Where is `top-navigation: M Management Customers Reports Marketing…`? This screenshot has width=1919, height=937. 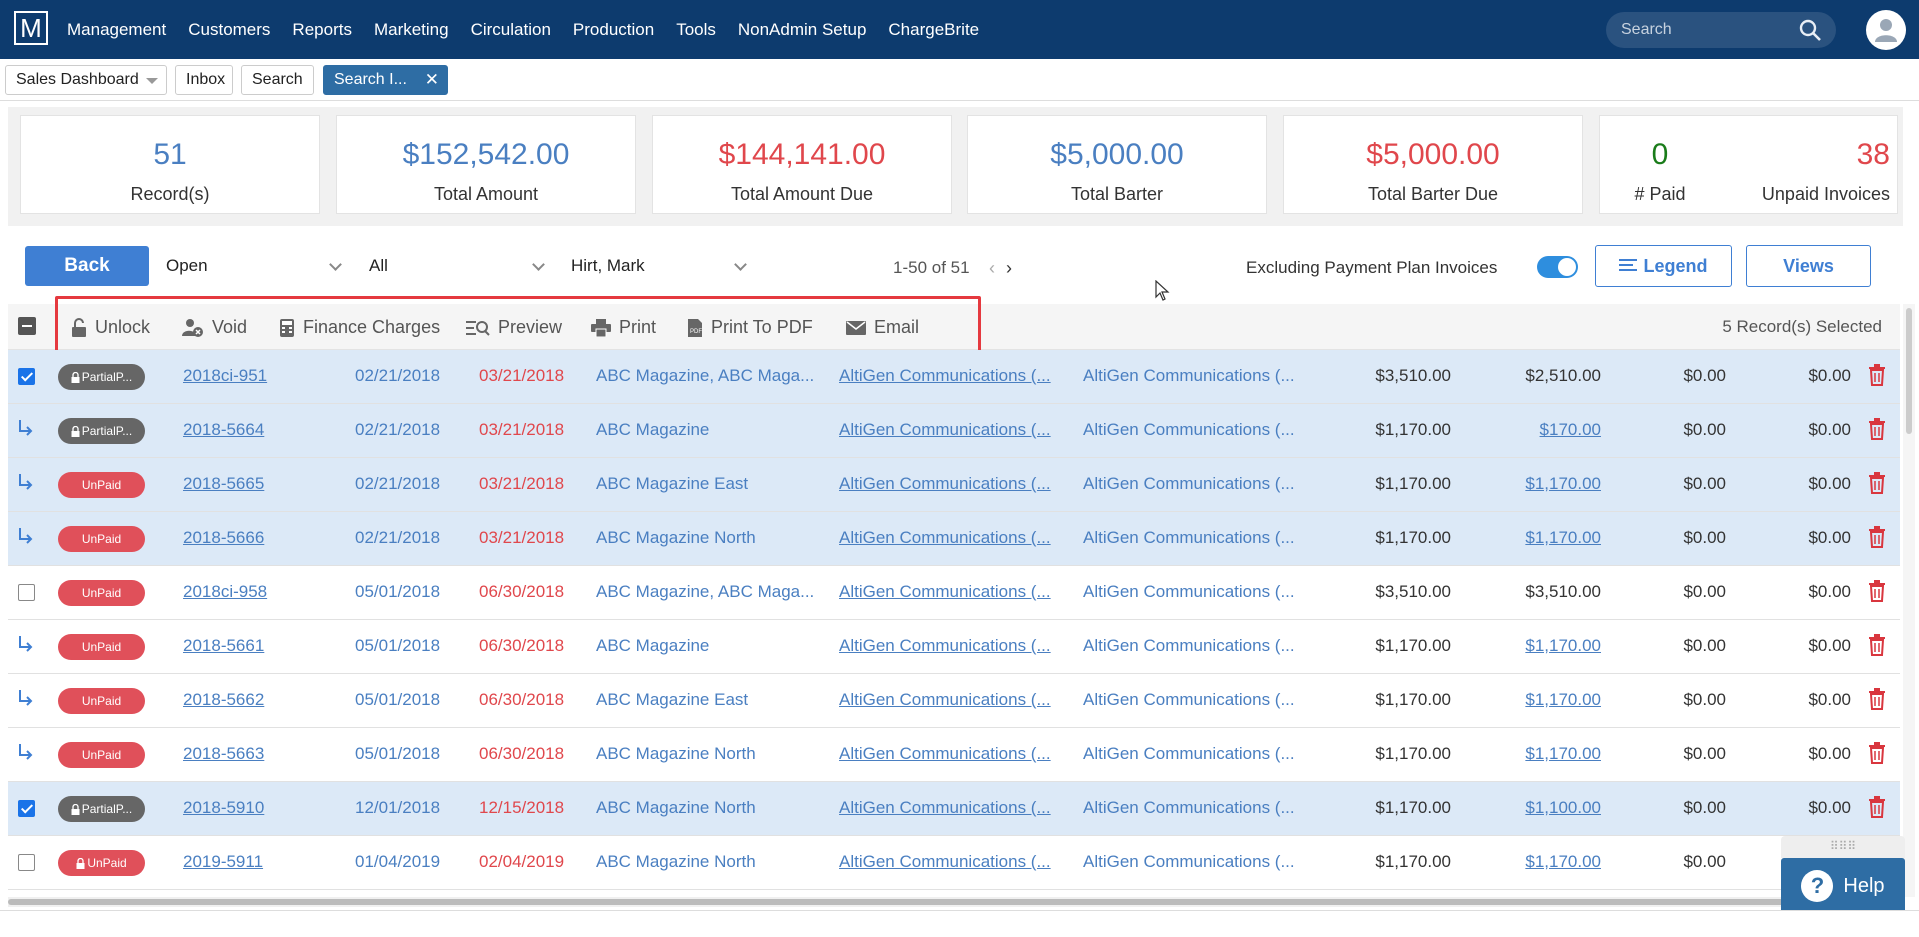 top-navigation: M Management Customers Reports Marketing… is located at coordinates (959, 29).